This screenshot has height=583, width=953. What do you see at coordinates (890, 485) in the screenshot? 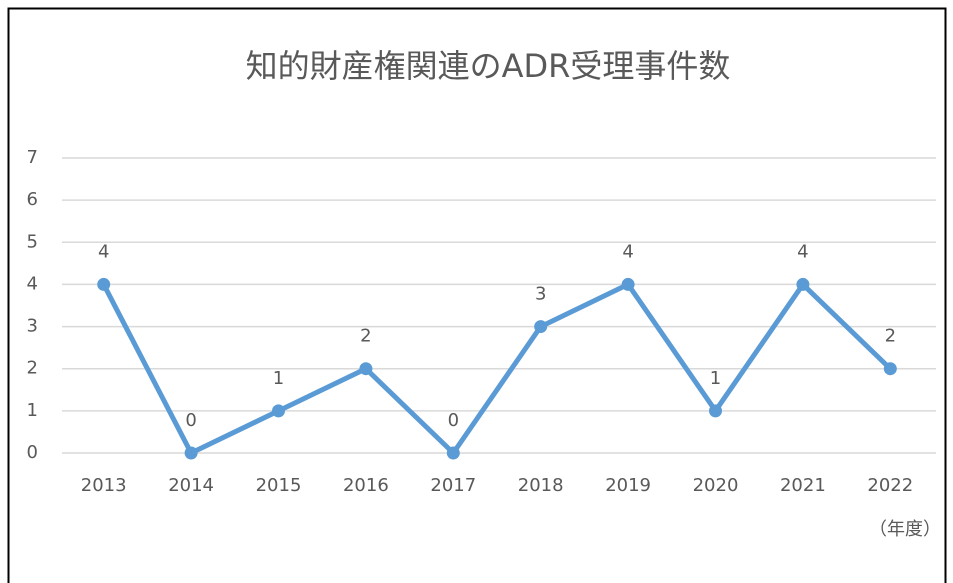
I see `x-tick-label: 2022` at bounding box center [890, 485].